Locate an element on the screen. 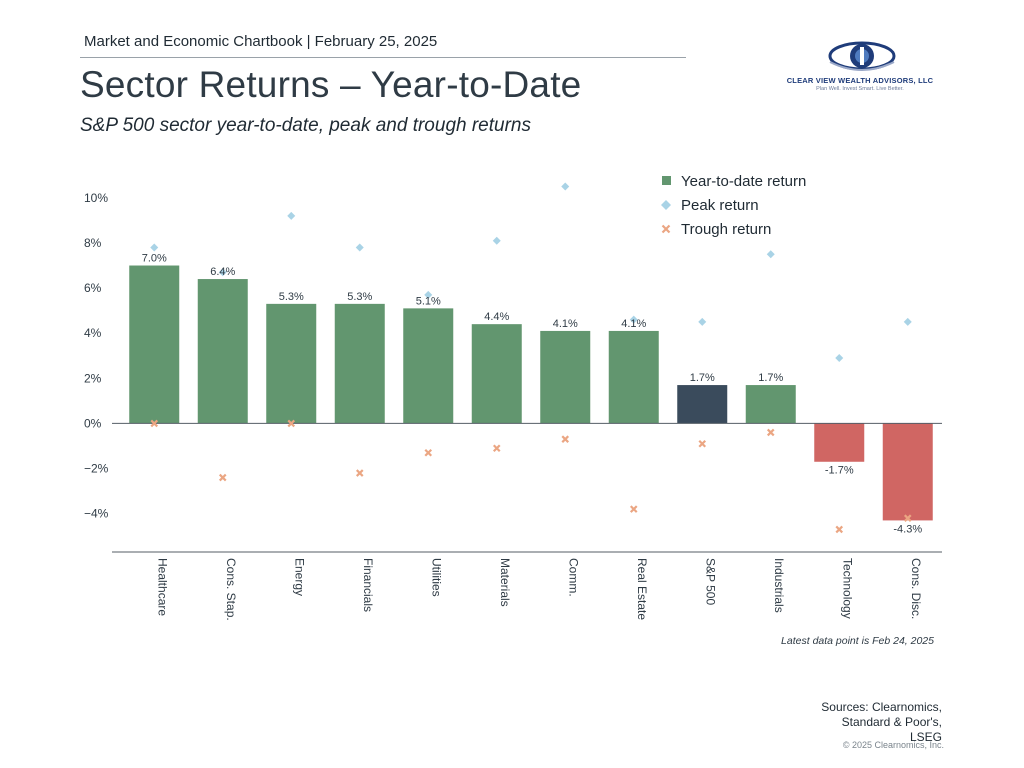  page-title: Sector Returns – Year-to-Date is located at coordinates (331, 84).